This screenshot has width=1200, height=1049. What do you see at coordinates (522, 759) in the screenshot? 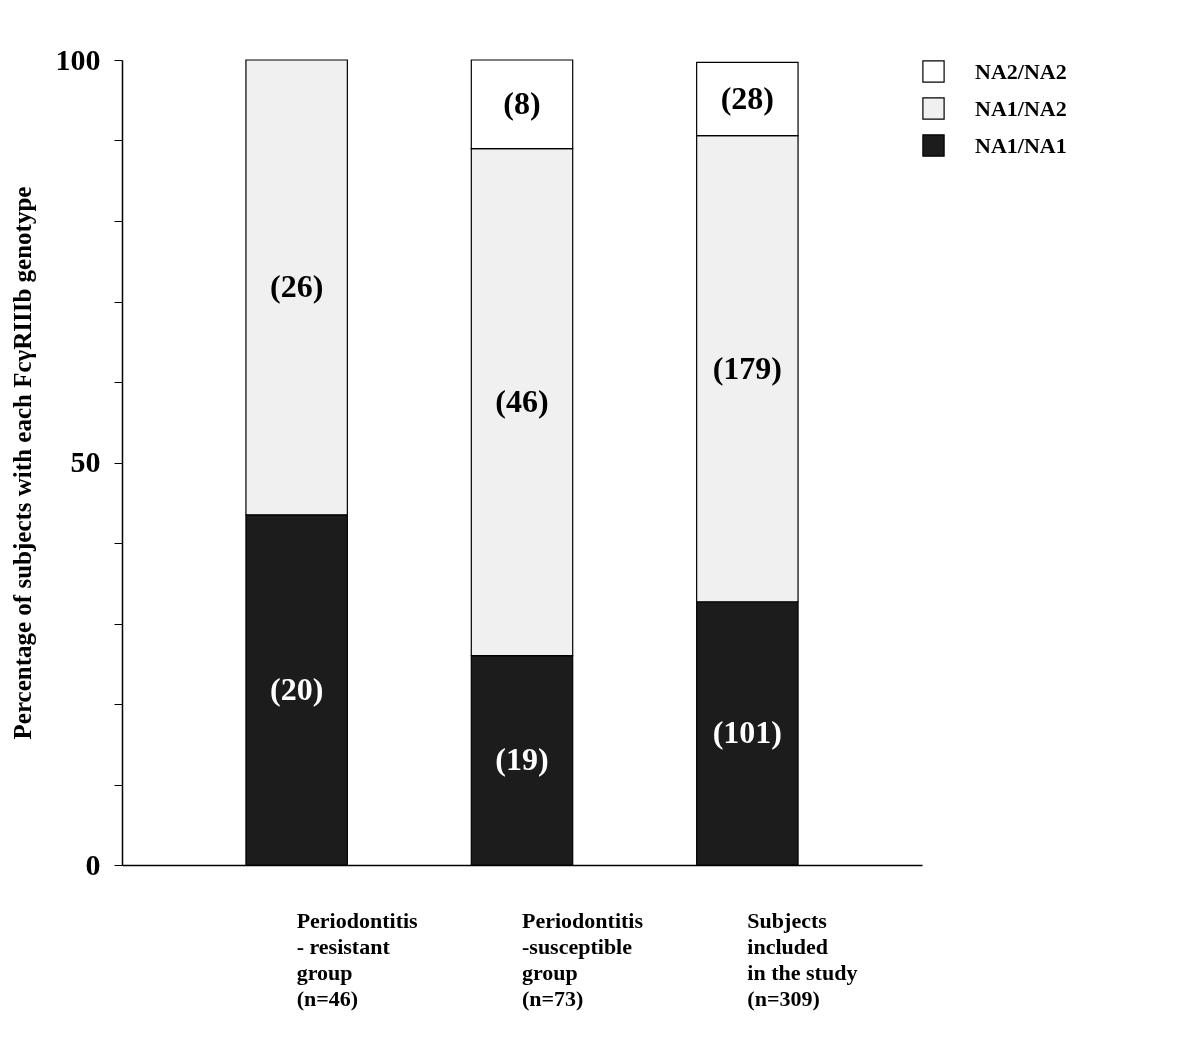
I see `annotation: (19)` at bounding box center [522, 759].